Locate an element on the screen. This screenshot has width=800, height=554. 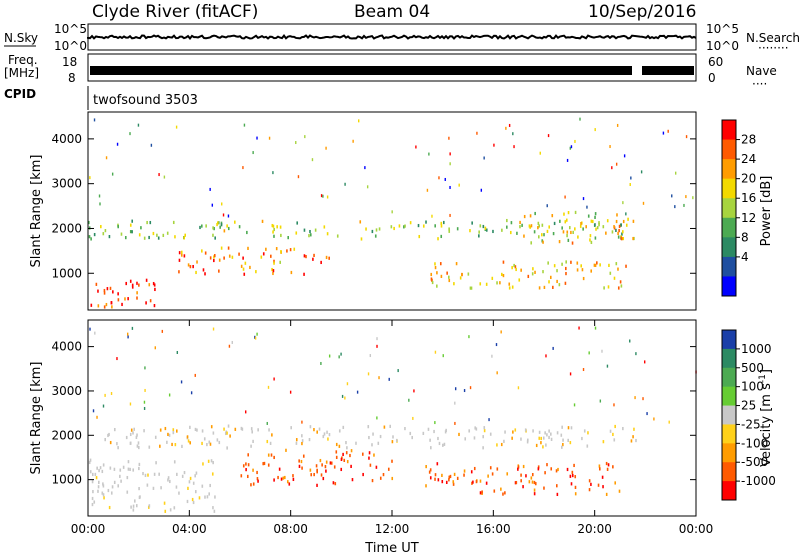
cpid-value: twofsound 3503 is located at coordinates (145, 100).